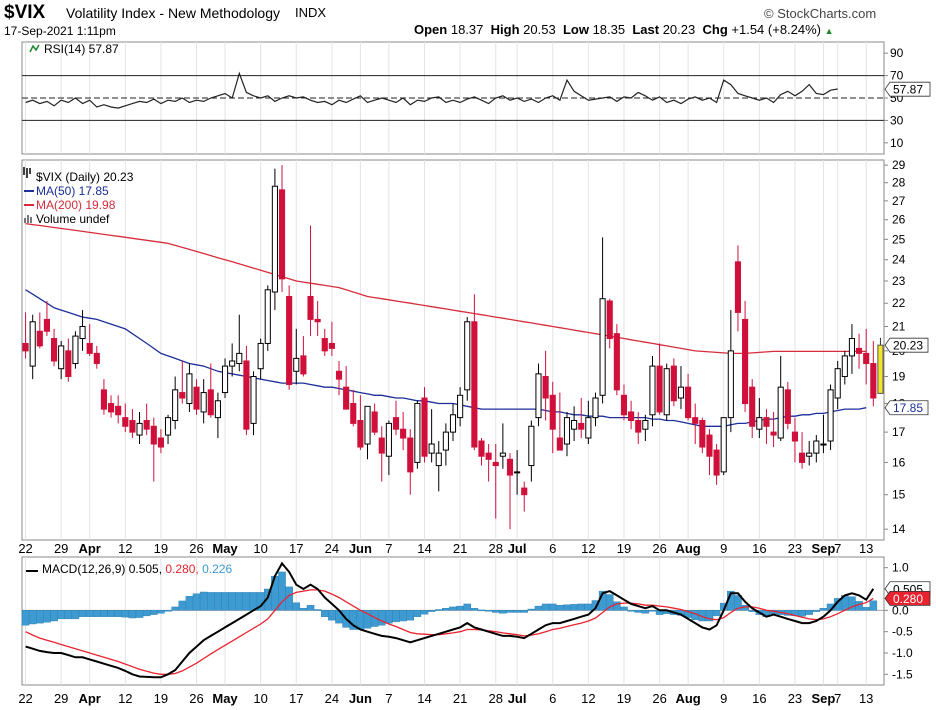 This screenshot has width=936, height=710. Describe the element at coordinates (837, 698) in the screenshot. I see `macd-x-label: 7` at that location.